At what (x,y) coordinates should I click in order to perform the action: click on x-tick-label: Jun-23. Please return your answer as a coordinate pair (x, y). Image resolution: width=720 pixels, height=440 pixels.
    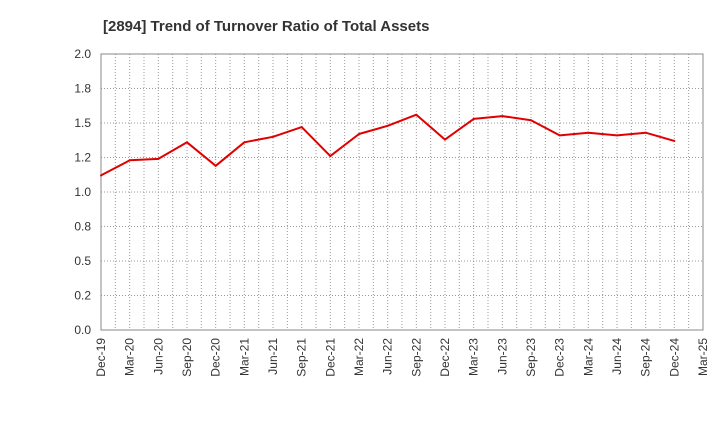
    Looking at the image, I should click on (502, 356).